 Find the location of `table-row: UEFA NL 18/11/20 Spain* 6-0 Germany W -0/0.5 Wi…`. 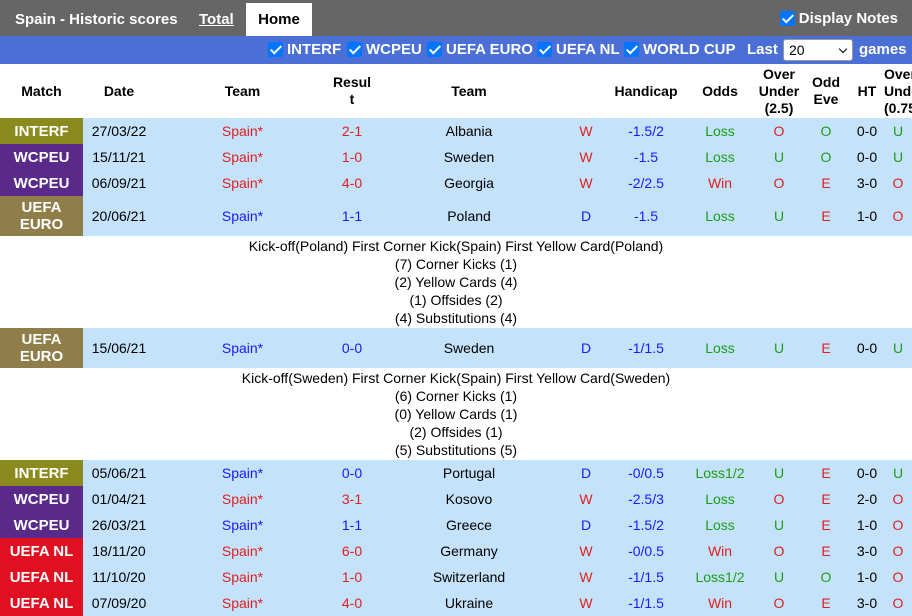

table-row: UEFA NL 18/11/20 Spain* 6-0 Germany W -0/0.5 Wi… is located at coordinates (456, 551).